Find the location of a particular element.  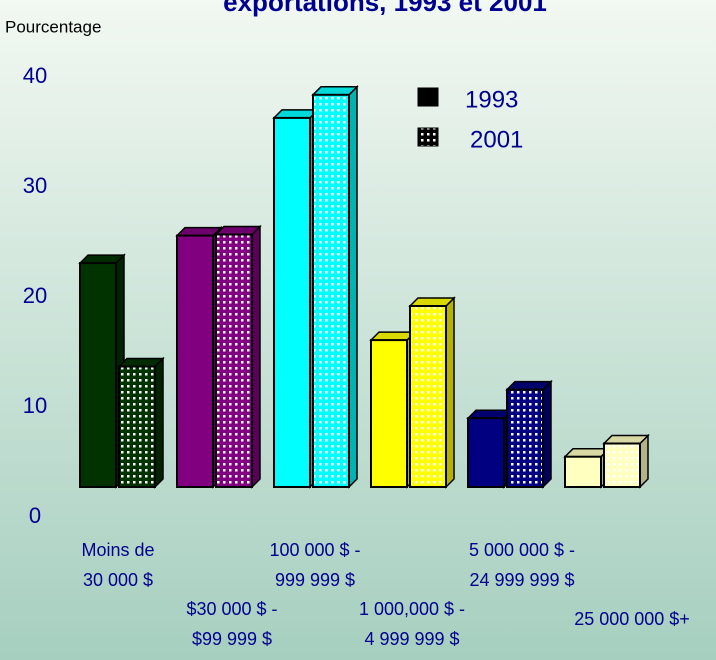

x-tick-label: 25 000 000 $+ is located at coordinates (632, 619).